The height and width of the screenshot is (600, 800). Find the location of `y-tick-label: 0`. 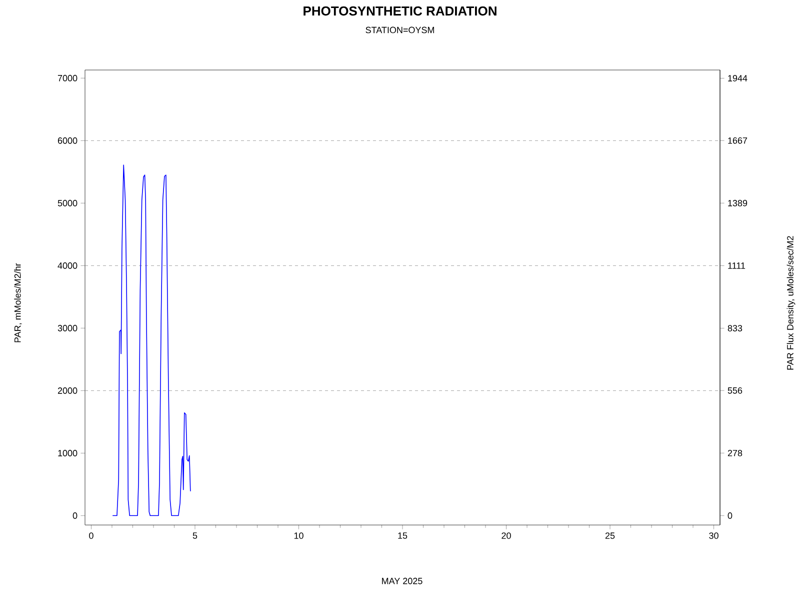

y-tick-label: 0 is located at coordinates (75, 515).